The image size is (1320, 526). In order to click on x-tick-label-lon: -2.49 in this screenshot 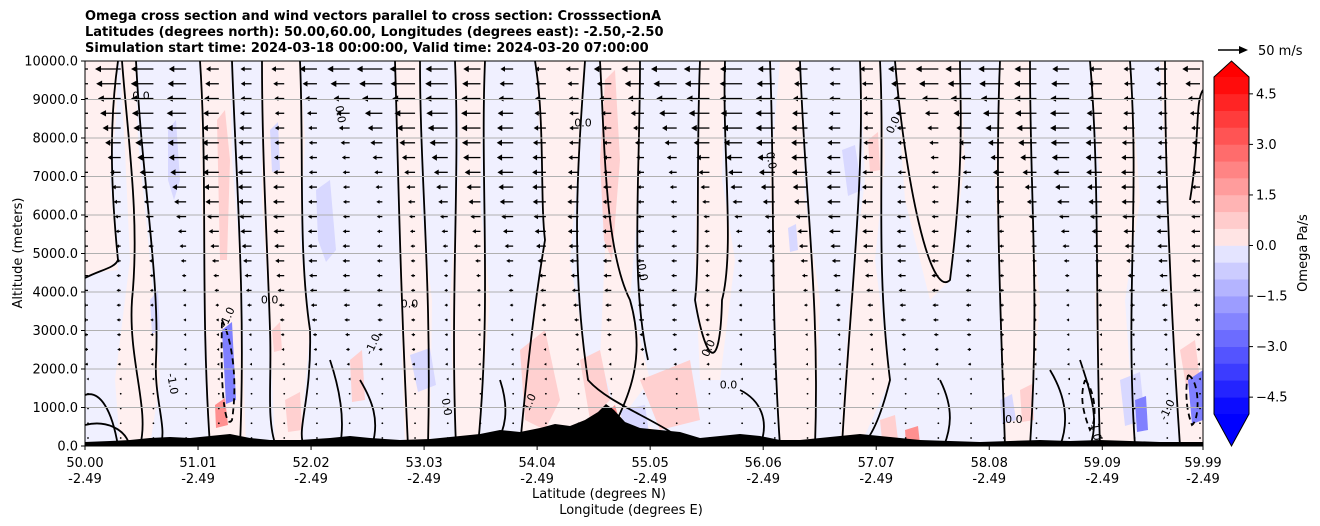, I will do `click(1203, 479)`.